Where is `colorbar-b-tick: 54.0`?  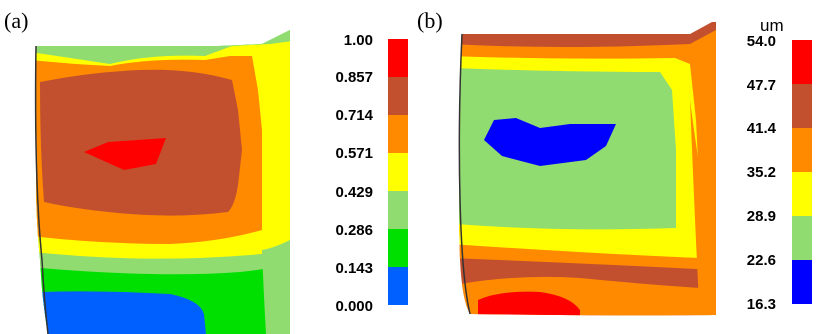
colorbar-b-tick: 54.0 is located at coordinates (761, 41).